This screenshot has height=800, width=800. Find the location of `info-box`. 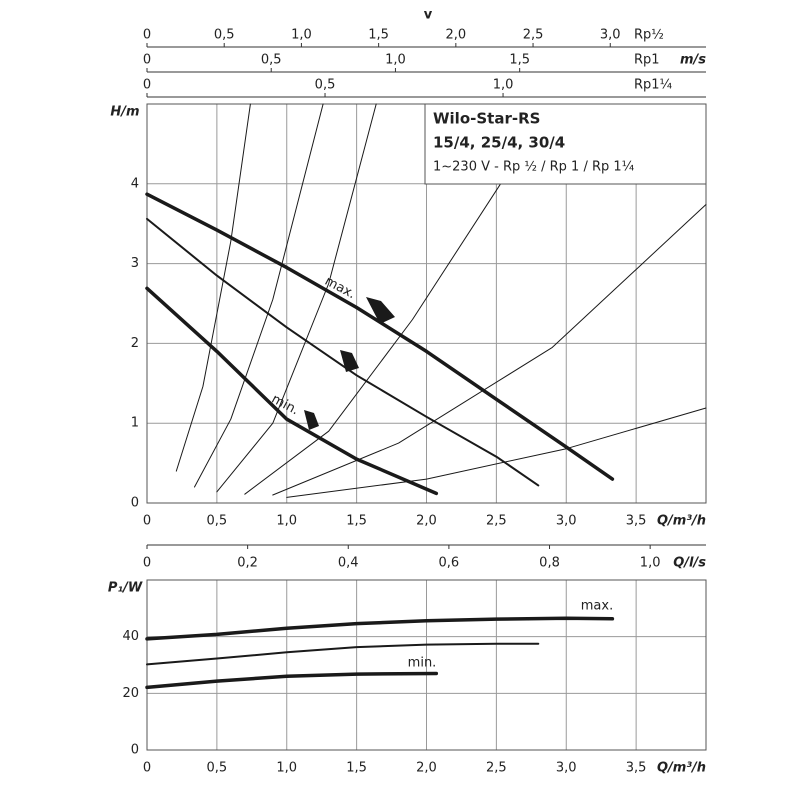

info-box is located at coordinates (565, 144).